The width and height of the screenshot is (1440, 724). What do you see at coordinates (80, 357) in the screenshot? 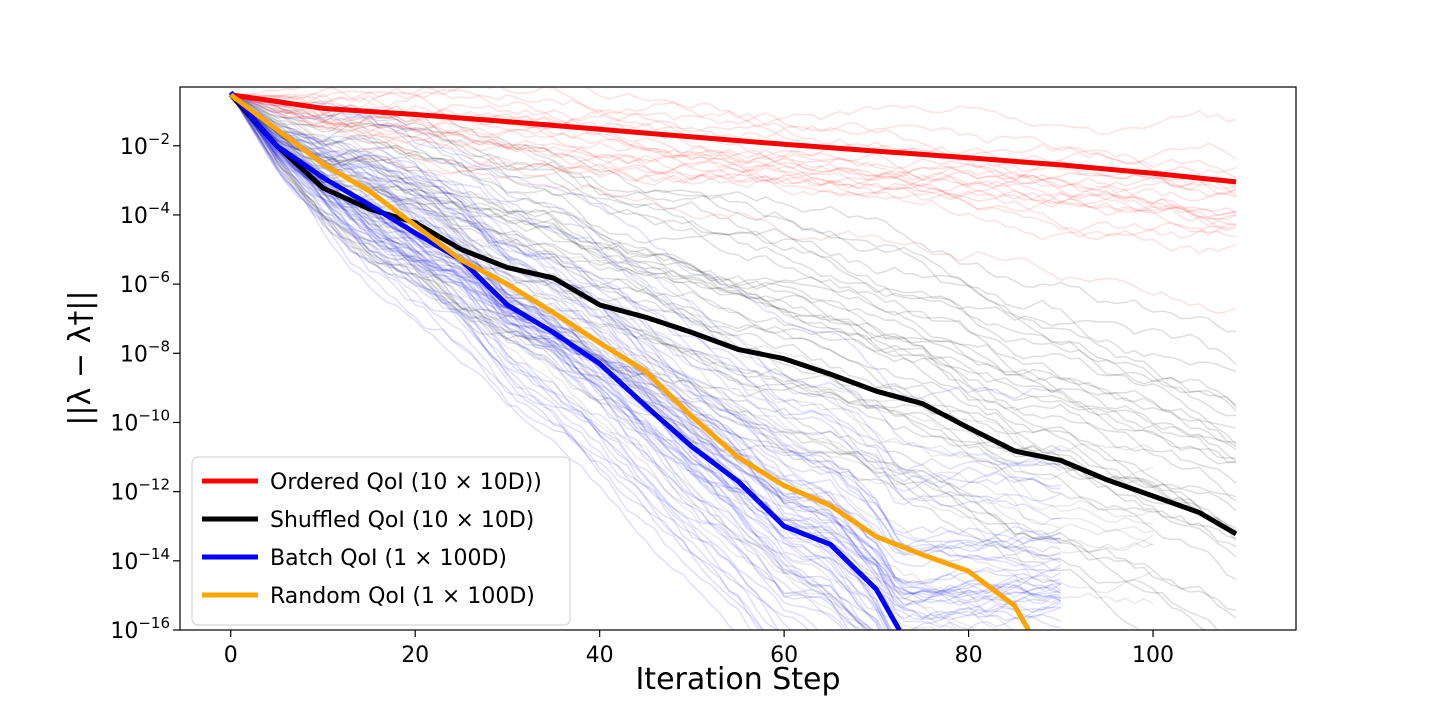
I see `y-axis-title: ||λ − λ†||` at bounding box center [80, 357].